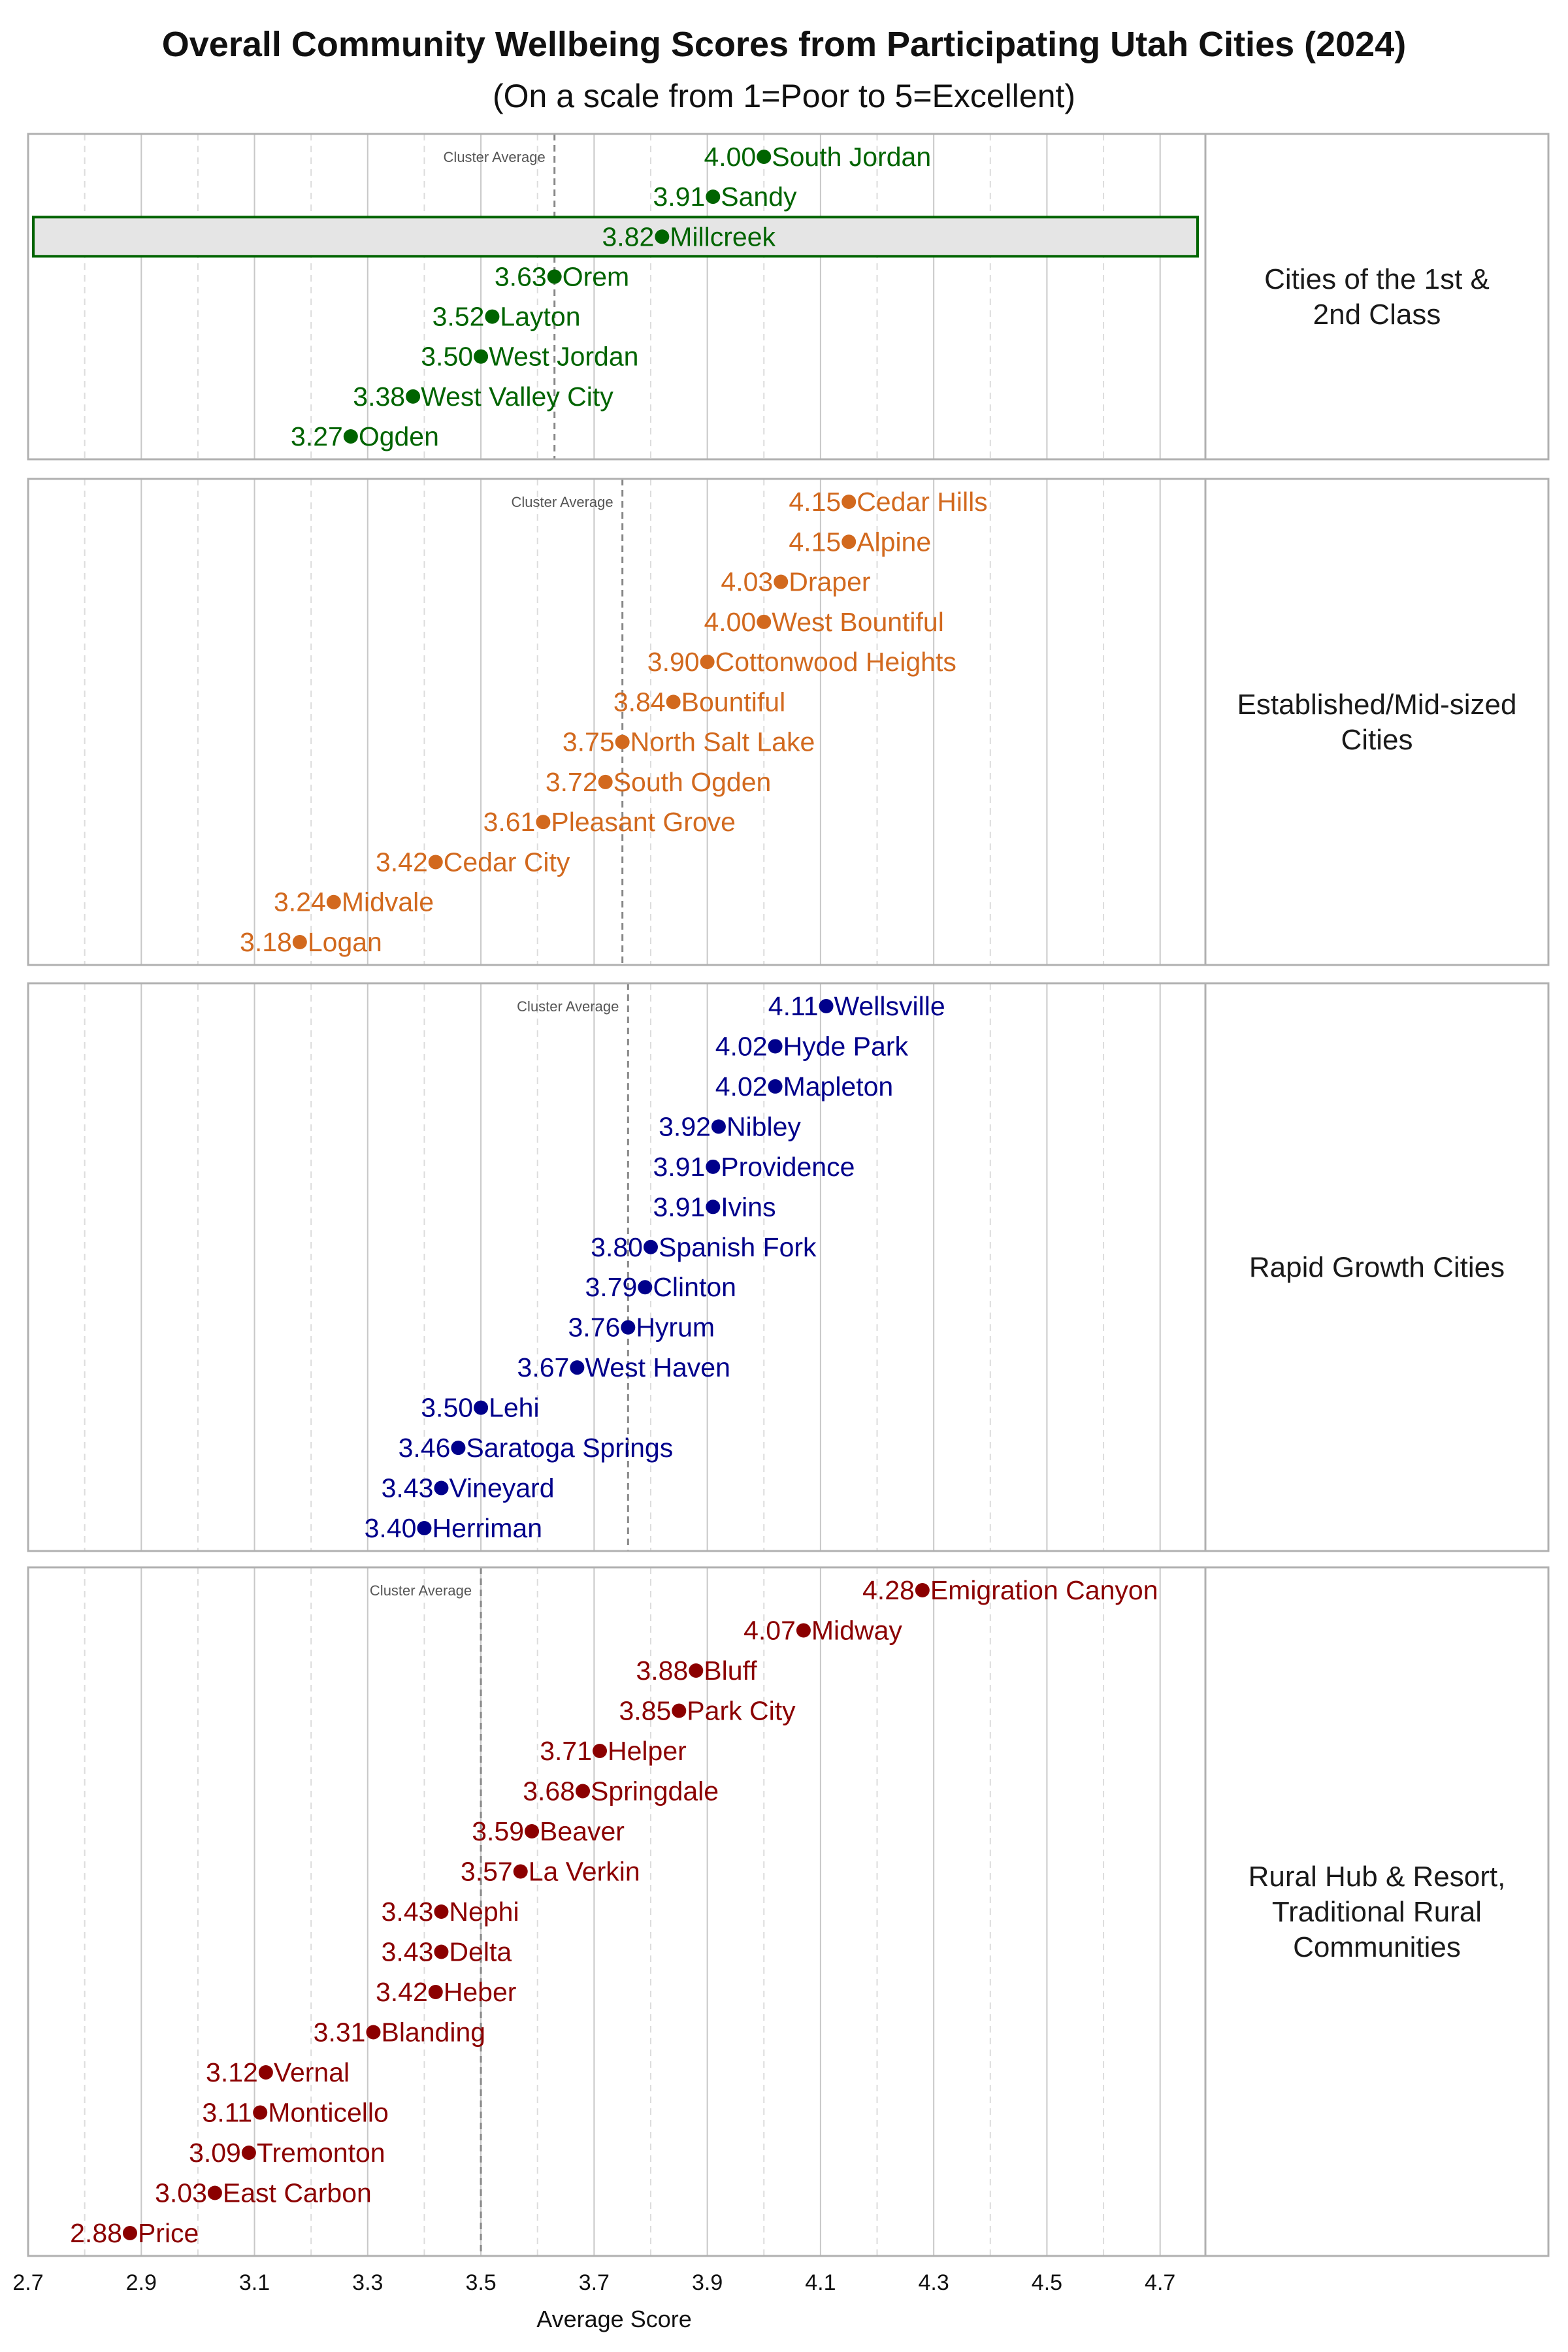 The height and width of the screenshot is (2352, 1568). Describe the element at coordinates (447, 1408) in the screenshot. I see `value-label: 3.50` at that location.